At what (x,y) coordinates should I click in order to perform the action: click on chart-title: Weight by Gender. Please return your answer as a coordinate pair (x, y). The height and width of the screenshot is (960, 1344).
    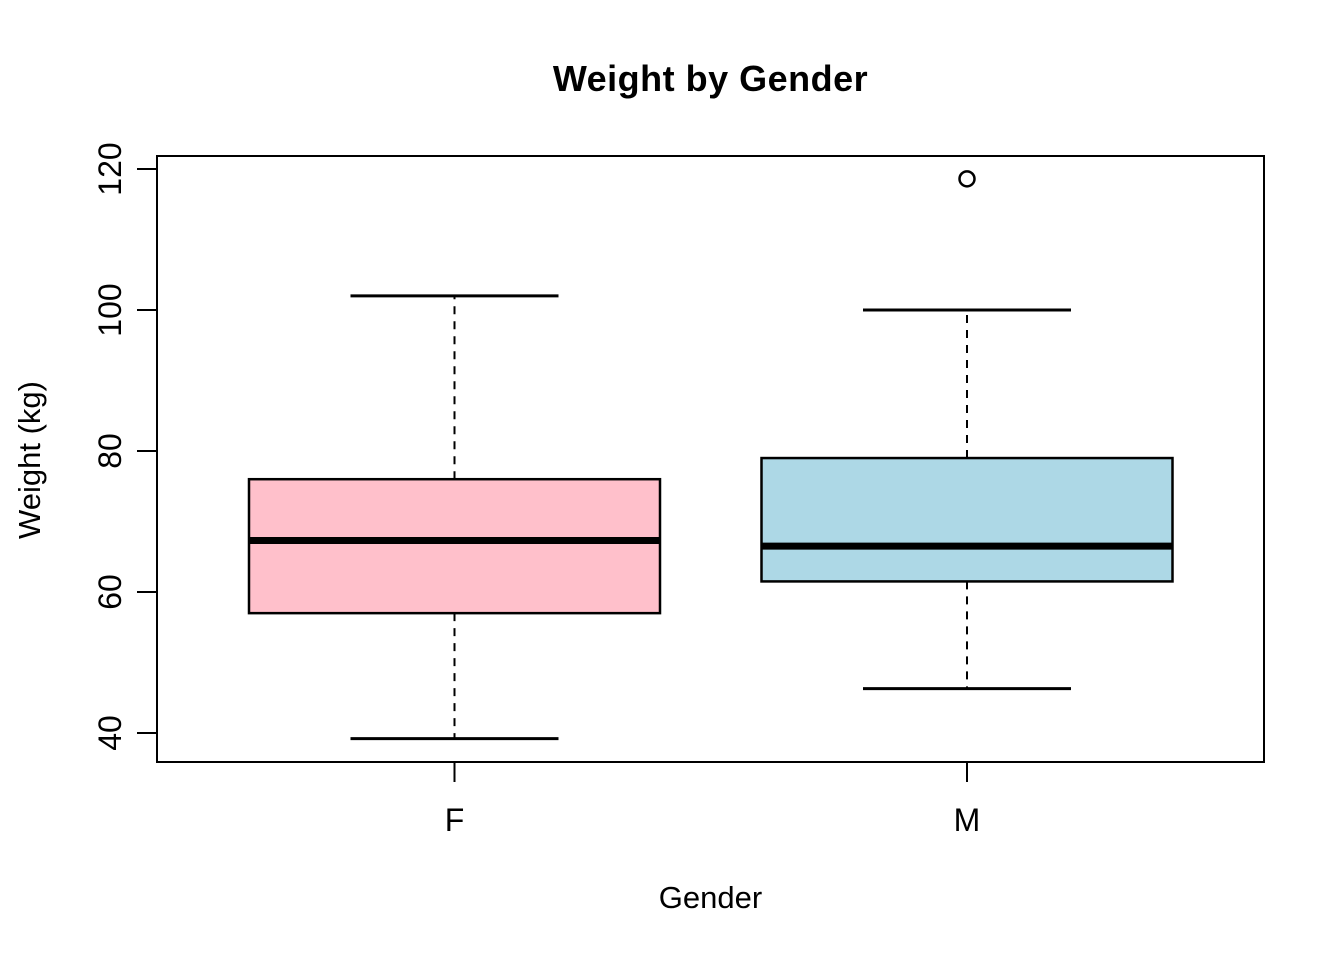
    Looking at the image, I should click on (710, 78).